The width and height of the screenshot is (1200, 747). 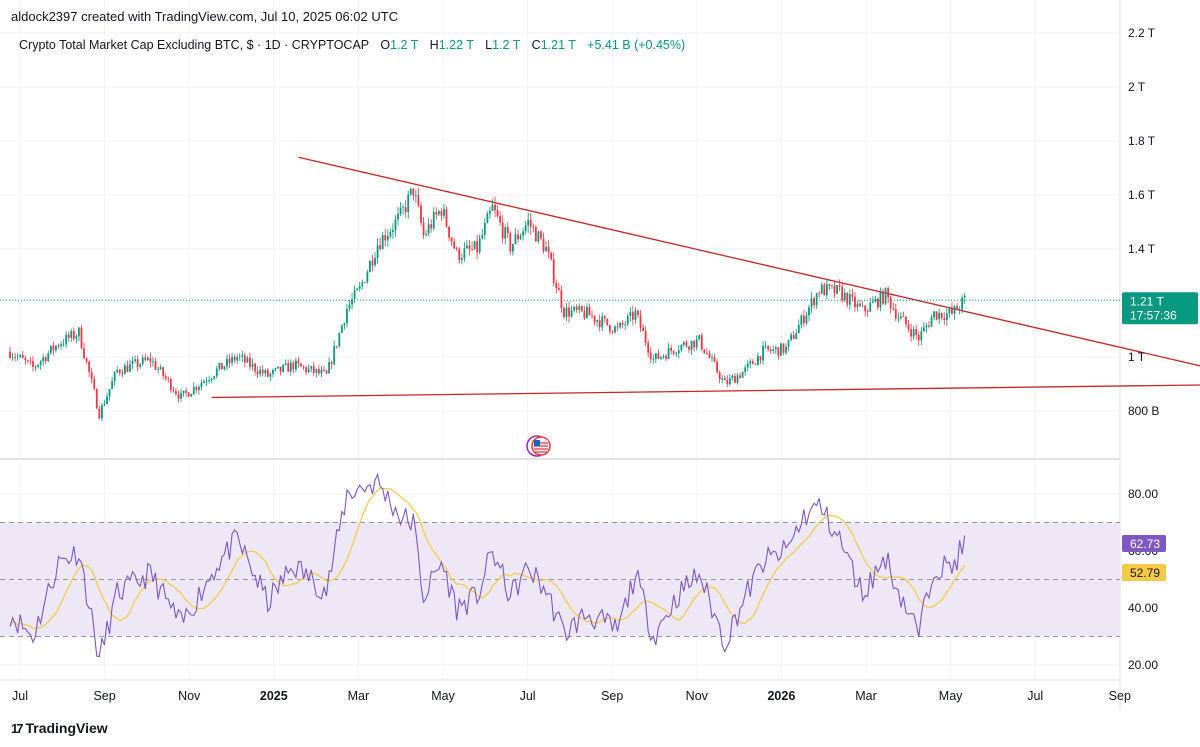 I want to click on time-tick-label: Mar, so click(x=866, y=696).